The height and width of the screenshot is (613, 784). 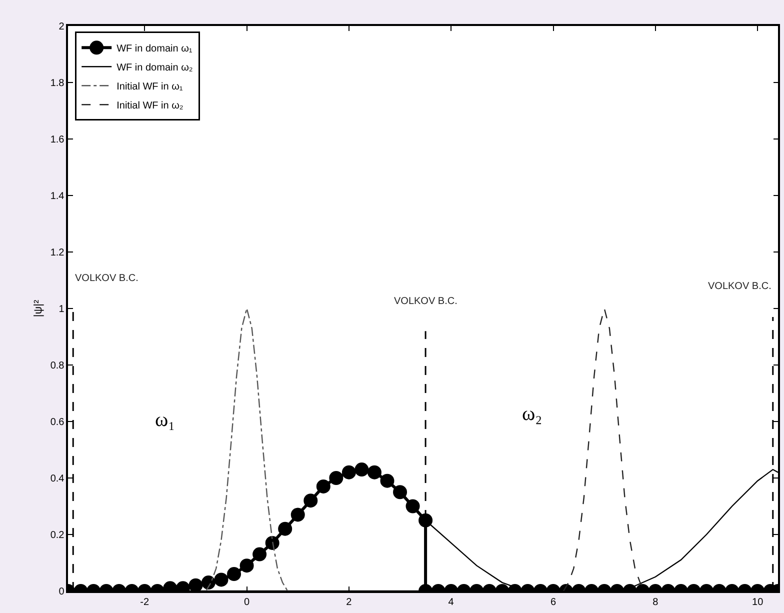 What do you see at coordinates (150, 87) in the screenshot?
I see `legend-label: Initial WF in ω₁` at bounding box center [150, 87].